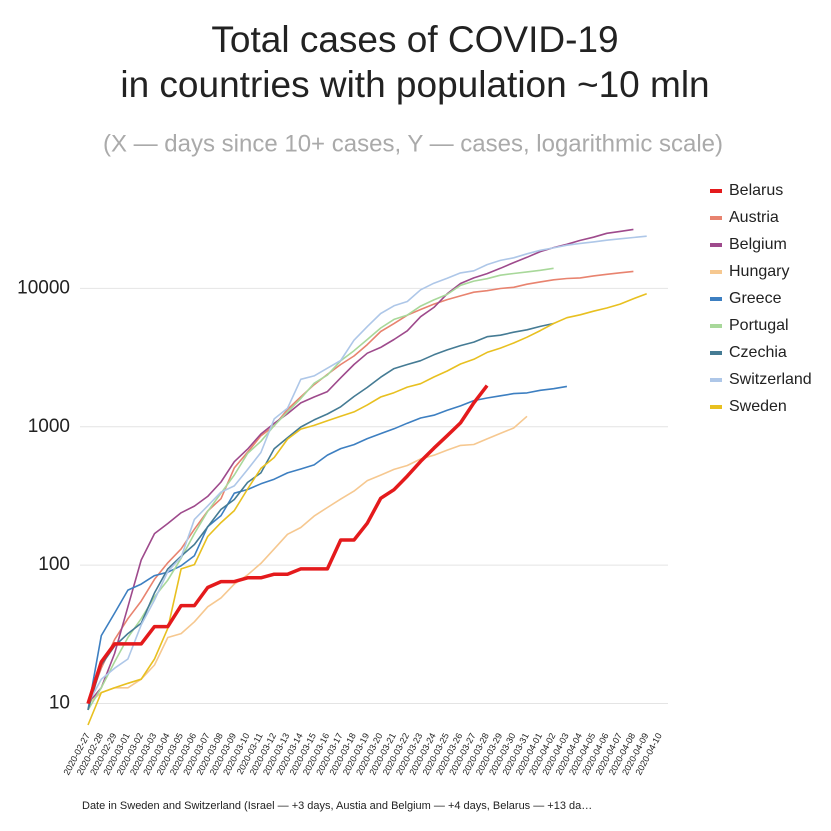  What do you see at coordinates (756, 190) in the screenshot?
I see `legend-label: Belarus` at bounding box center [756, 190].